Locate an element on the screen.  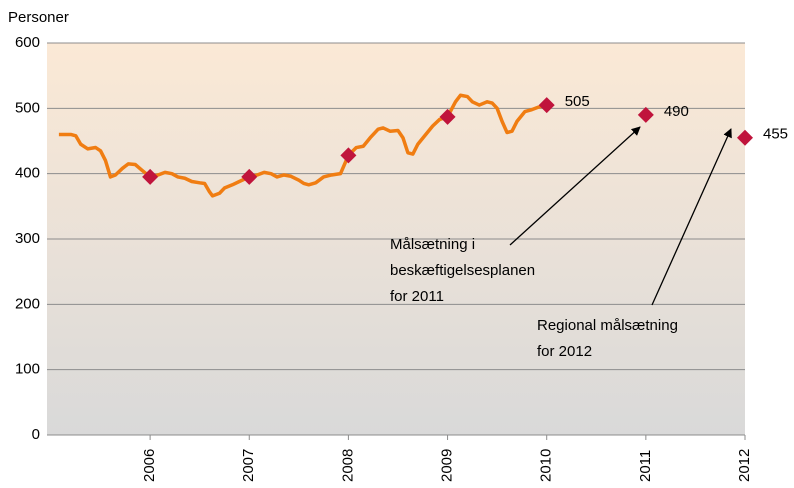
data-label: 505 is located at coordinates (577, 101).